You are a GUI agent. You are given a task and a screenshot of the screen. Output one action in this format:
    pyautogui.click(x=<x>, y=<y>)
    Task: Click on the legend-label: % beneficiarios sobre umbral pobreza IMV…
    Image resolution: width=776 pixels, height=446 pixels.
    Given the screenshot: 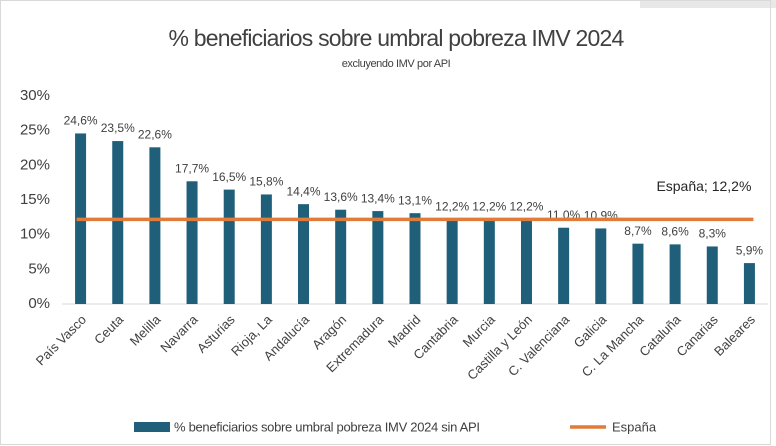 What is the action you would take?
    pyautogui.click(x=327, y=426)
    